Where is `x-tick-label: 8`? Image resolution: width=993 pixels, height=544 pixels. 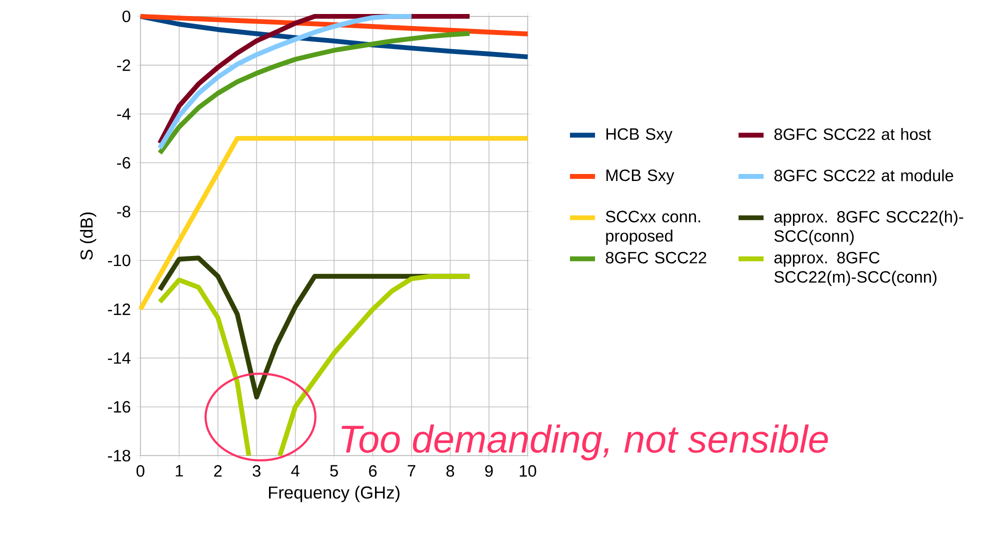
x-tick-label: 8 is located at coordinates (450, 471).